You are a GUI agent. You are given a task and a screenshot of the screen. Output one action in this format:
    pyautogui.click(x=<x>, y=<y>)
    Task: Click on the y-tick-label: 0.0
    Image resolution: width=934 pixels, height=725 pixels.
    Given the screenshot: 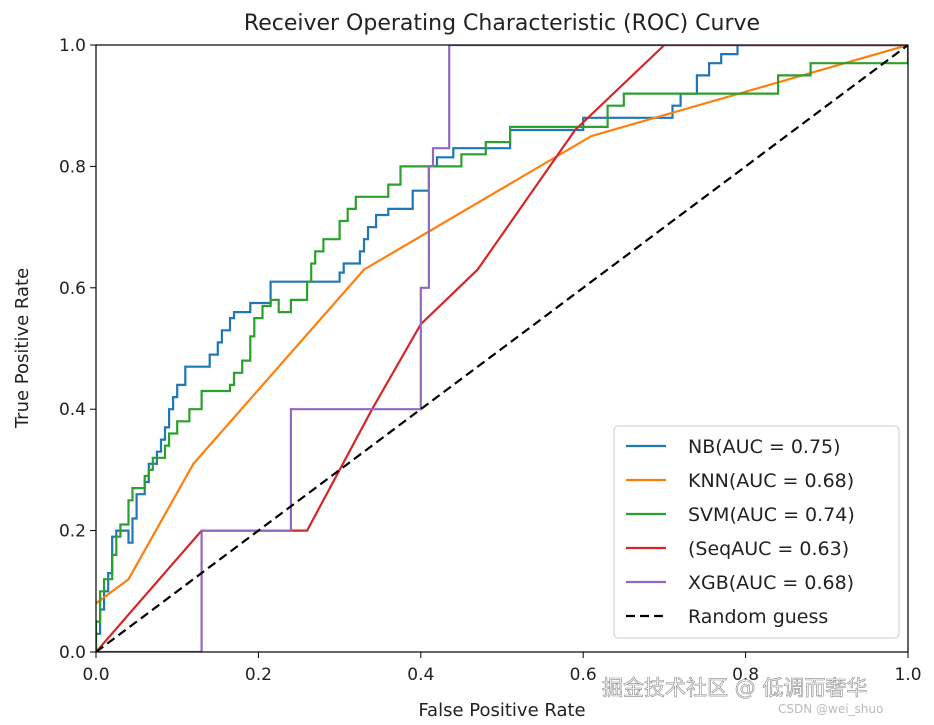 What is the action you would take?
    pyautogui.click(x=72, y=653)
    